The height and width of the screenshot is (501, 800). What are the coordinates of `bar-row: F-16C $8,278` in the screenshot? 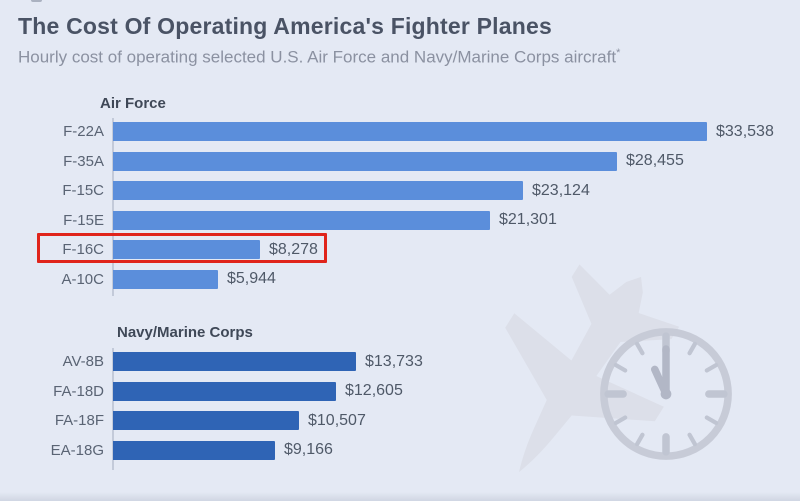 It's located at (400, 249).